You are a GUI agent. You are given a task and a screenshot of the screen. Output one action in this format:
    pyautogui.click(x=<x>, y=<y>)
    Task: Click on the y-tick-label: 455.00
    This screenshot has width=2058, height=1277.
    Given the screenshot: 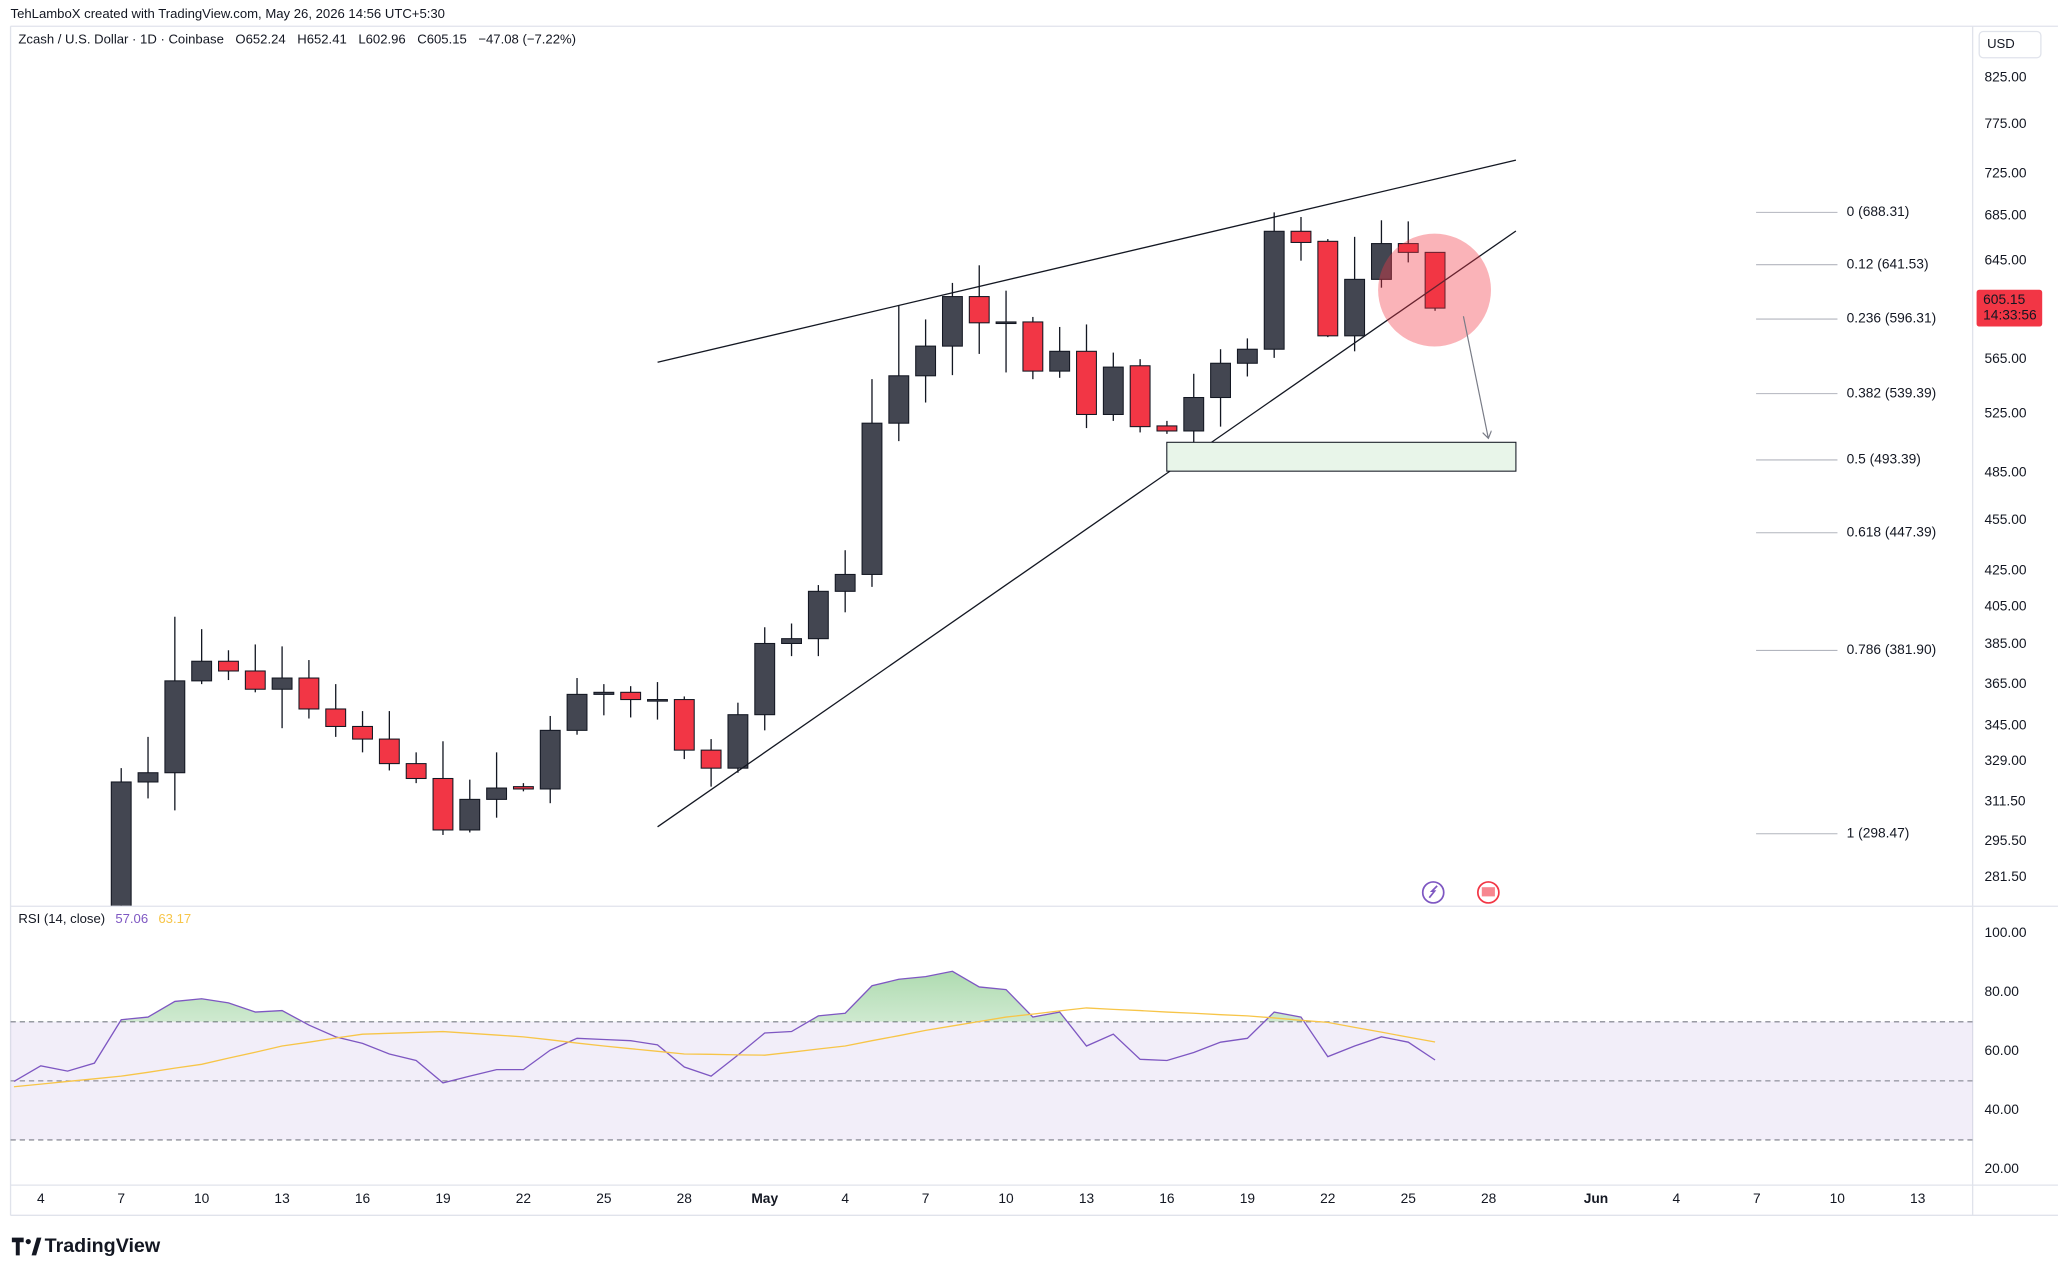 What is the action you would take?
    pyautogui.click(x=2005, y=519)
    